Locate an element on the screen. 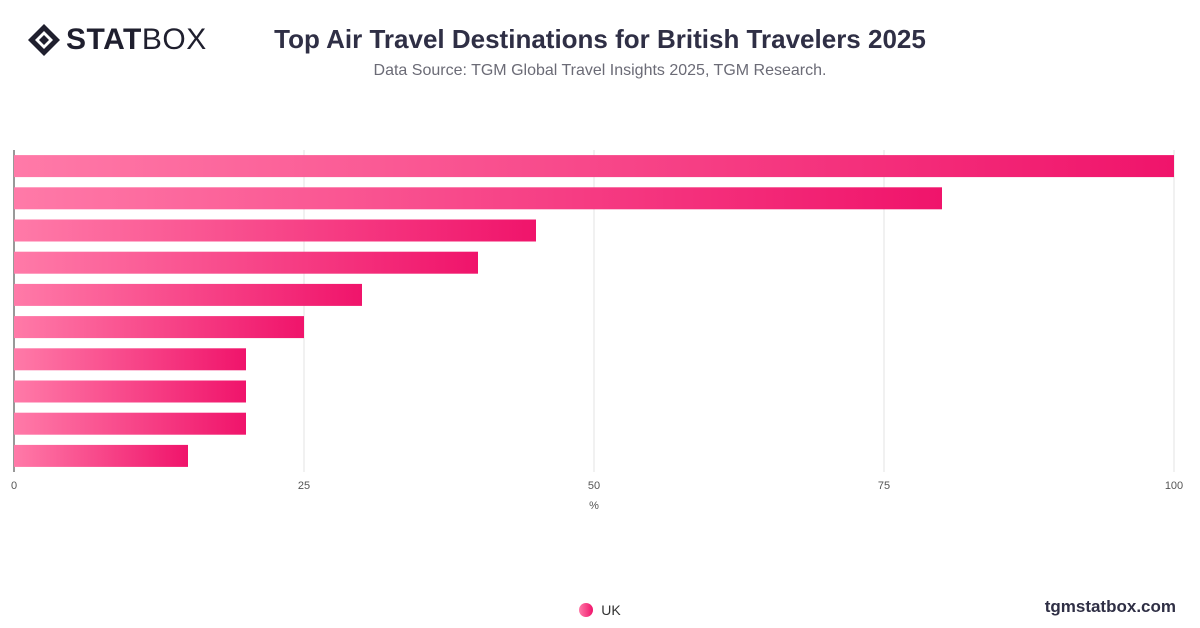 This screenshot has height=628, width=1200. legend-marker-uk is located at coordinates (586, 610).